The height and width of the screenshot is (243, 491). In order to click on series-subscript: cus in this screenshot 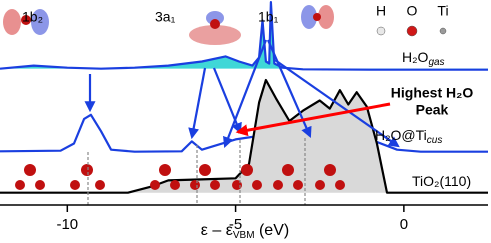, I will do `click(435, 140)`.